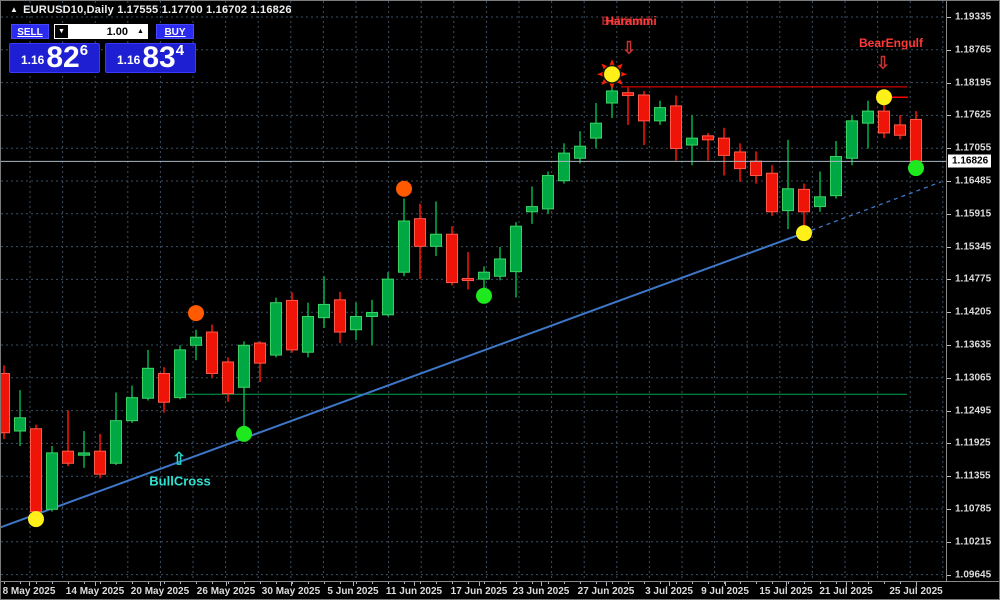 The image size is (1000, 600). What do you see at coordinates (973, 247) in the screenshot?
I see `price-axis-label: 1.15345` at bounding box center [973, 247].